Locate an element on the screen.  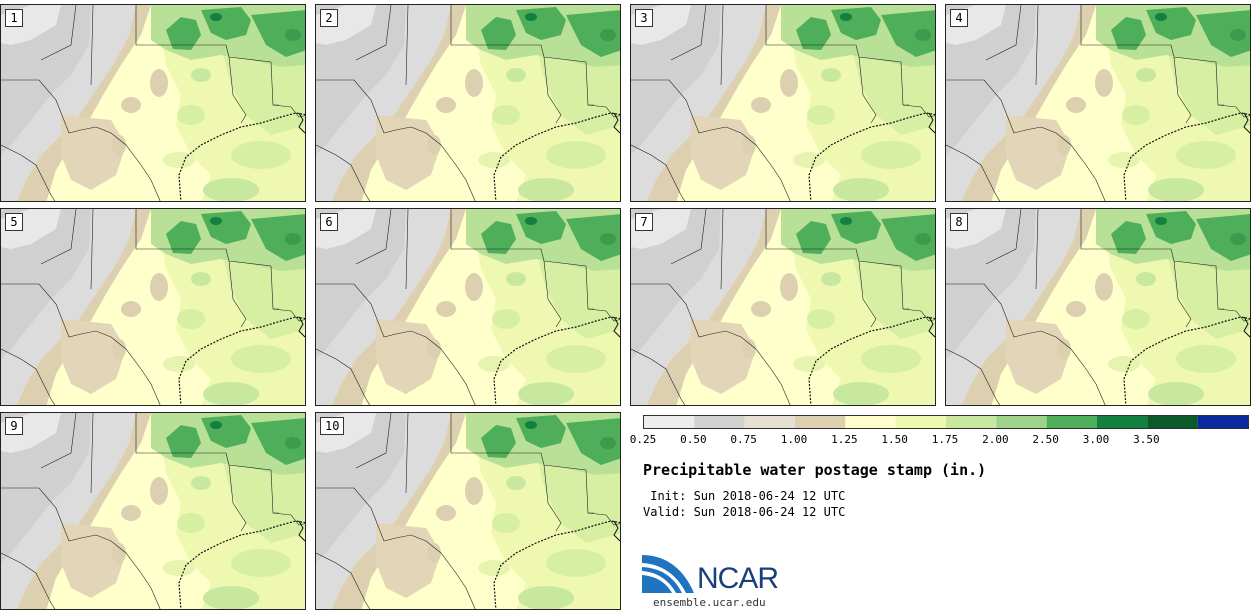
colorbar-tick-label: 2.50 is located at coordinates (1045, 439).